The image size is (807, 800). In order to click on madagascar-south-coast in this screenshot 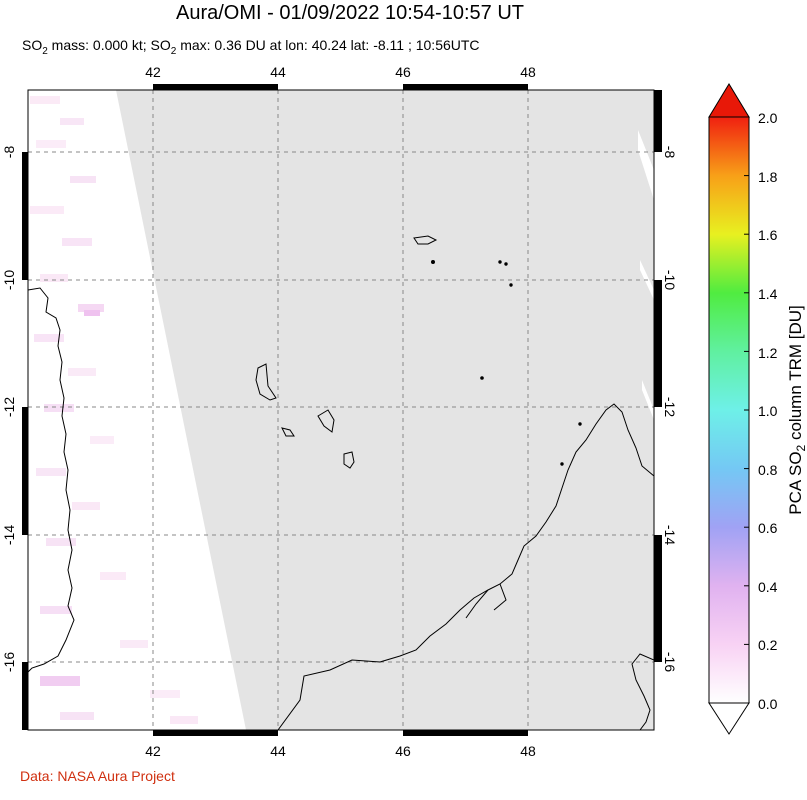, I will do `click(642, 691)`.